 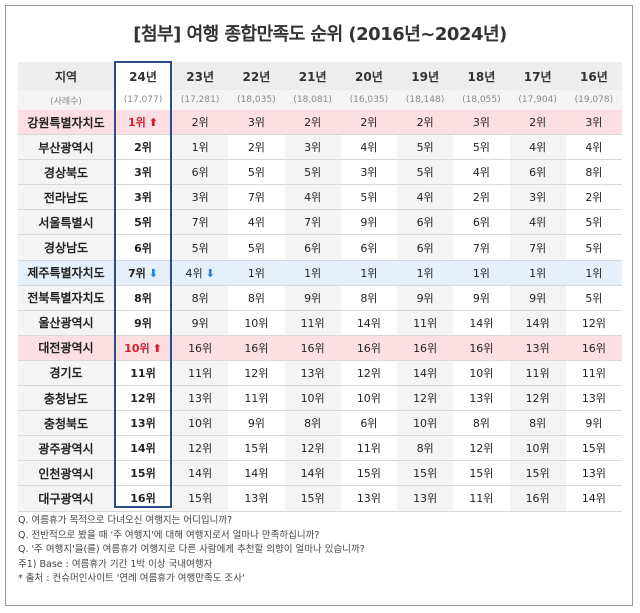 What do you see at coordinates (256, 298) in the screenshot?
I see `rank-value: 8위` at bounding box center [256, 298].